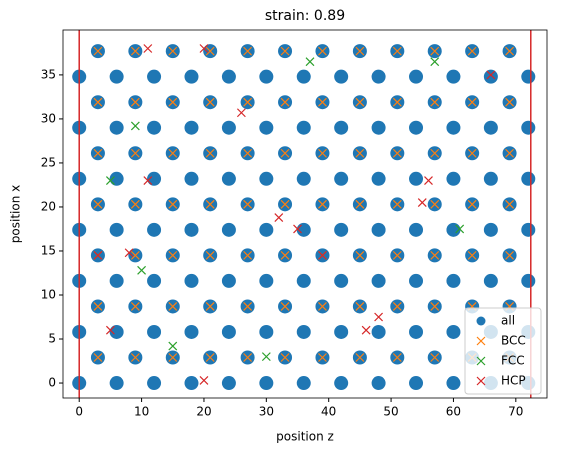  Describe the element at coordinates (328, 412) in the screenshot. I see `x-tick-label: 40` at that location.